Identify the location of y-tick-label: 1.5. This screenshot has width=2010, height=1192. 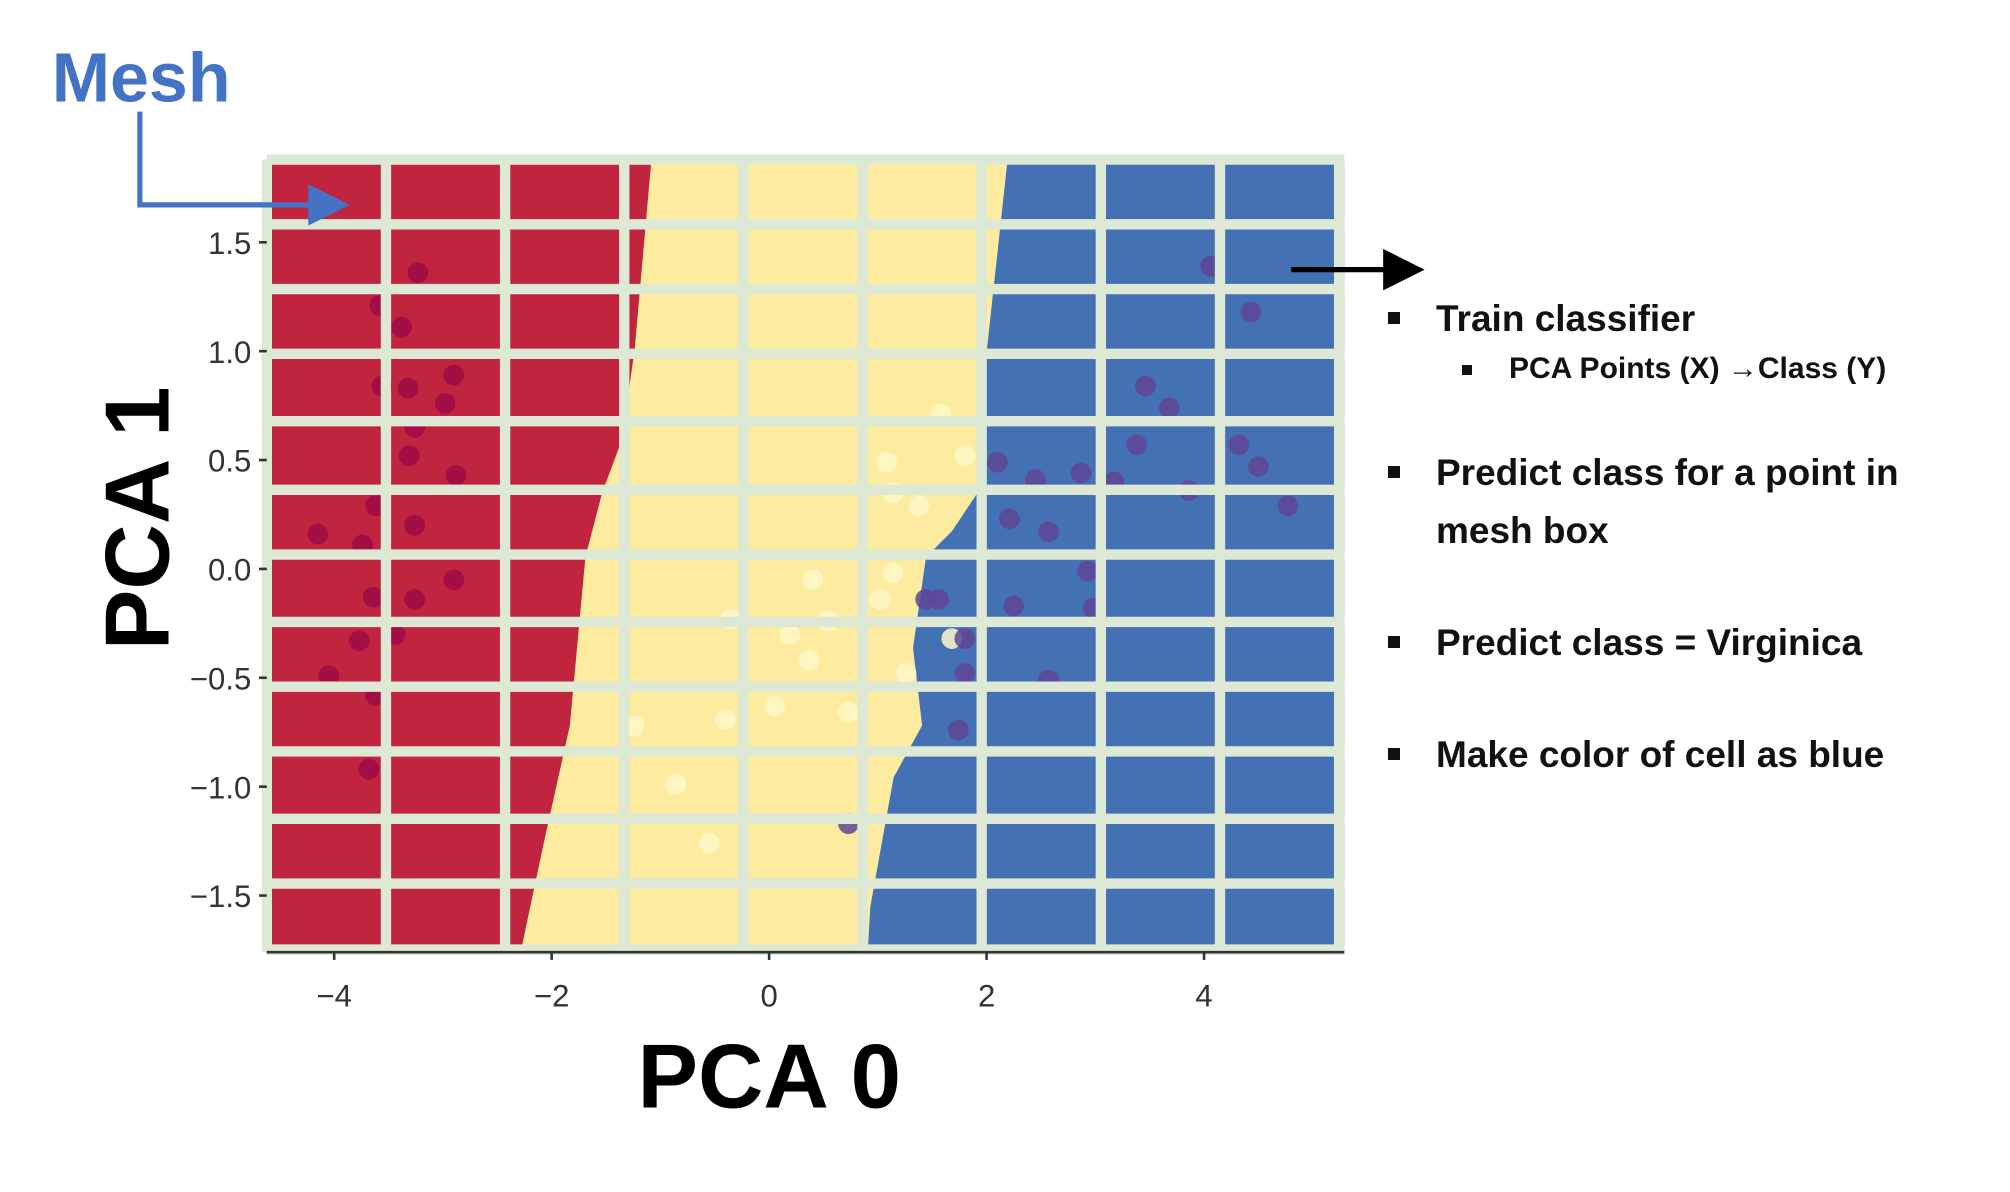
(229, 243).